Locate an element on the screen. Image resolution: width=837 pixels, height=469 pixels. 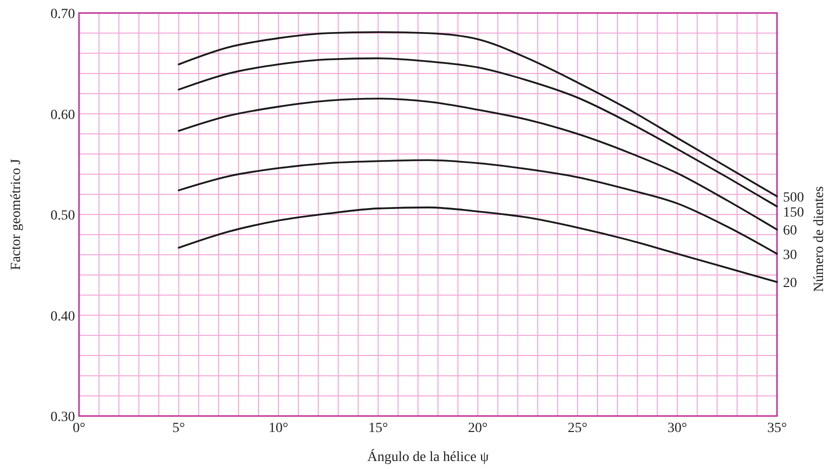
series-label: 500 is located at coordinates (793, 198).